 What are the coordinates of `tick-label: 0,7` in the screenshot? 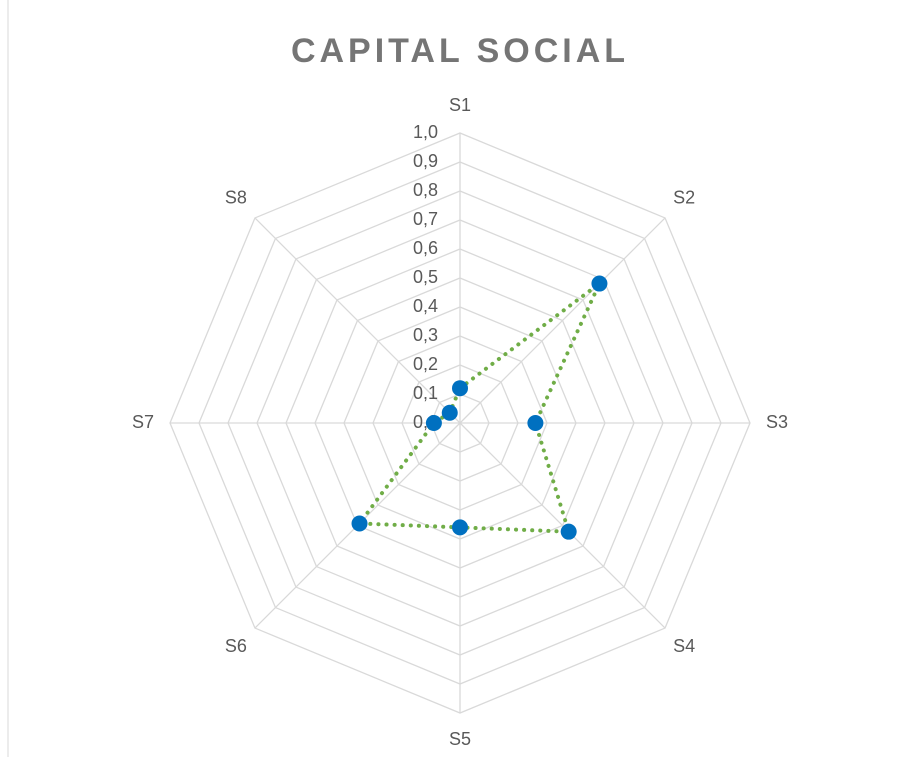 It's located at (425, 219).